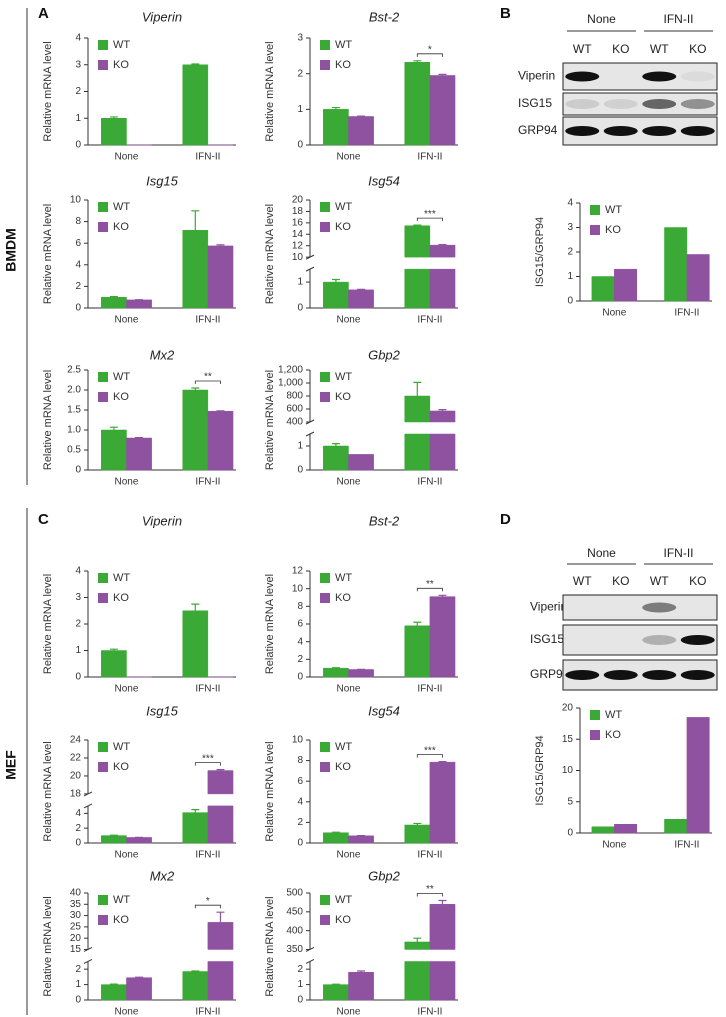  I want to click on significance-label: ***, so click(208, 758).